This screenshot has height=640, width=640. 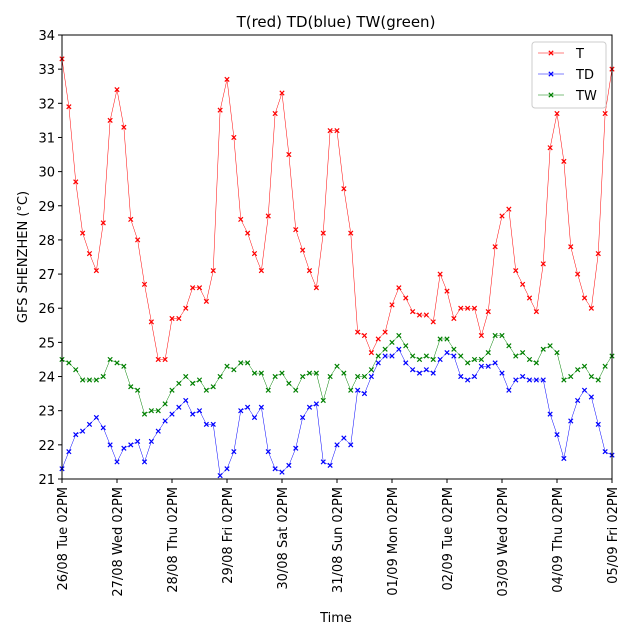 I want to click on y-tick-label: 33, so click(x=46, y=70).